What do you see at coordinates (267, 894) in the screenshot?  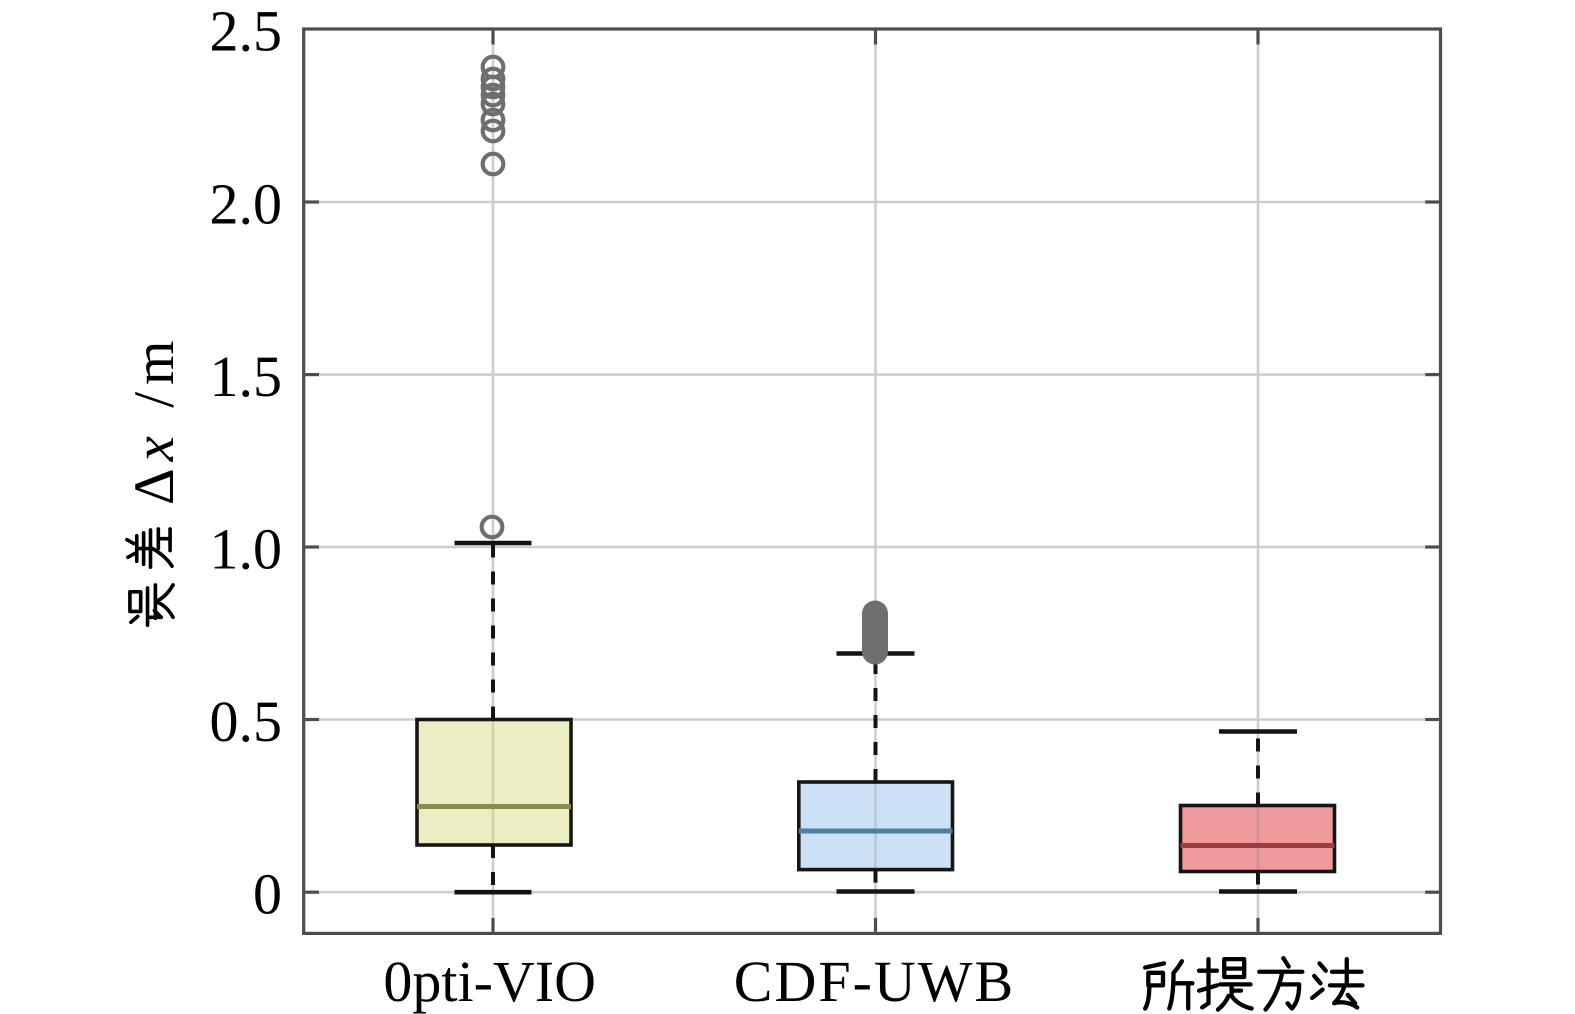 I see `svg-text: 0` at bounding box center [267, 894].